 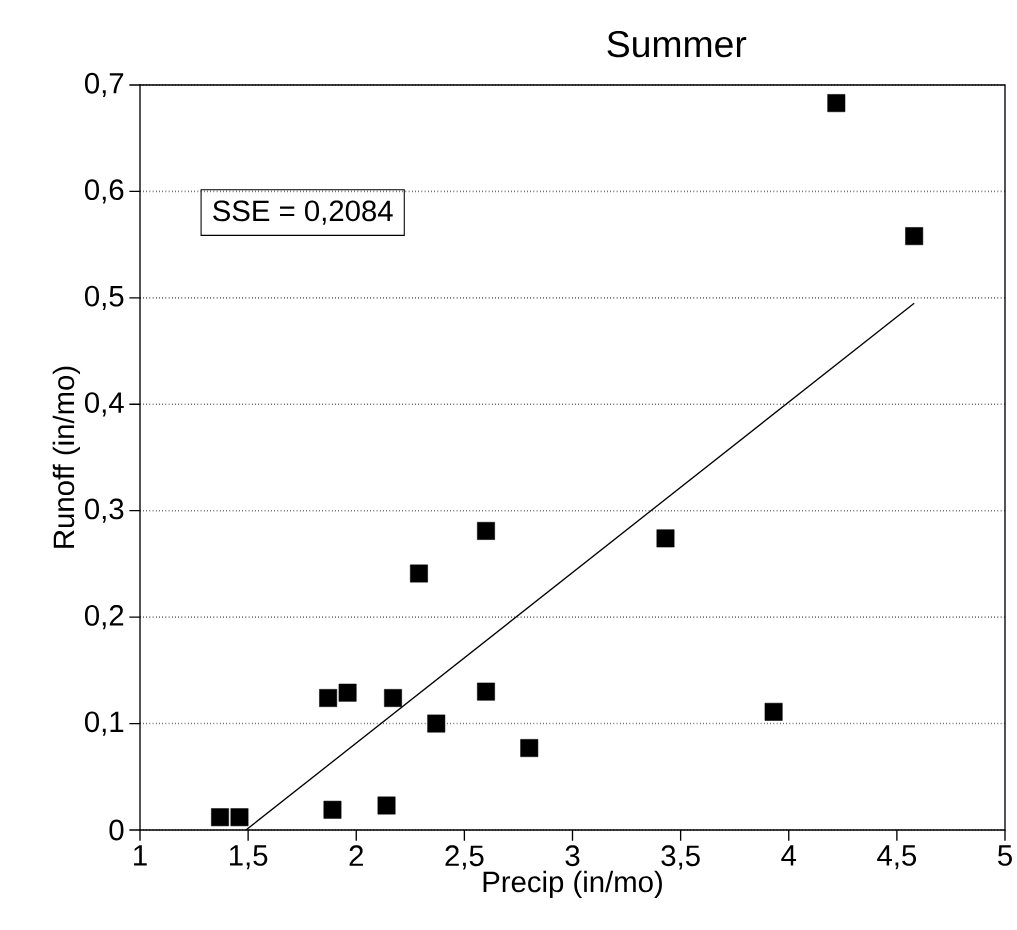 What do you see at coordinates (248, 857) in the screenshot?
I see `x-tick-label: 1,5` at bounding box center [248, 857].